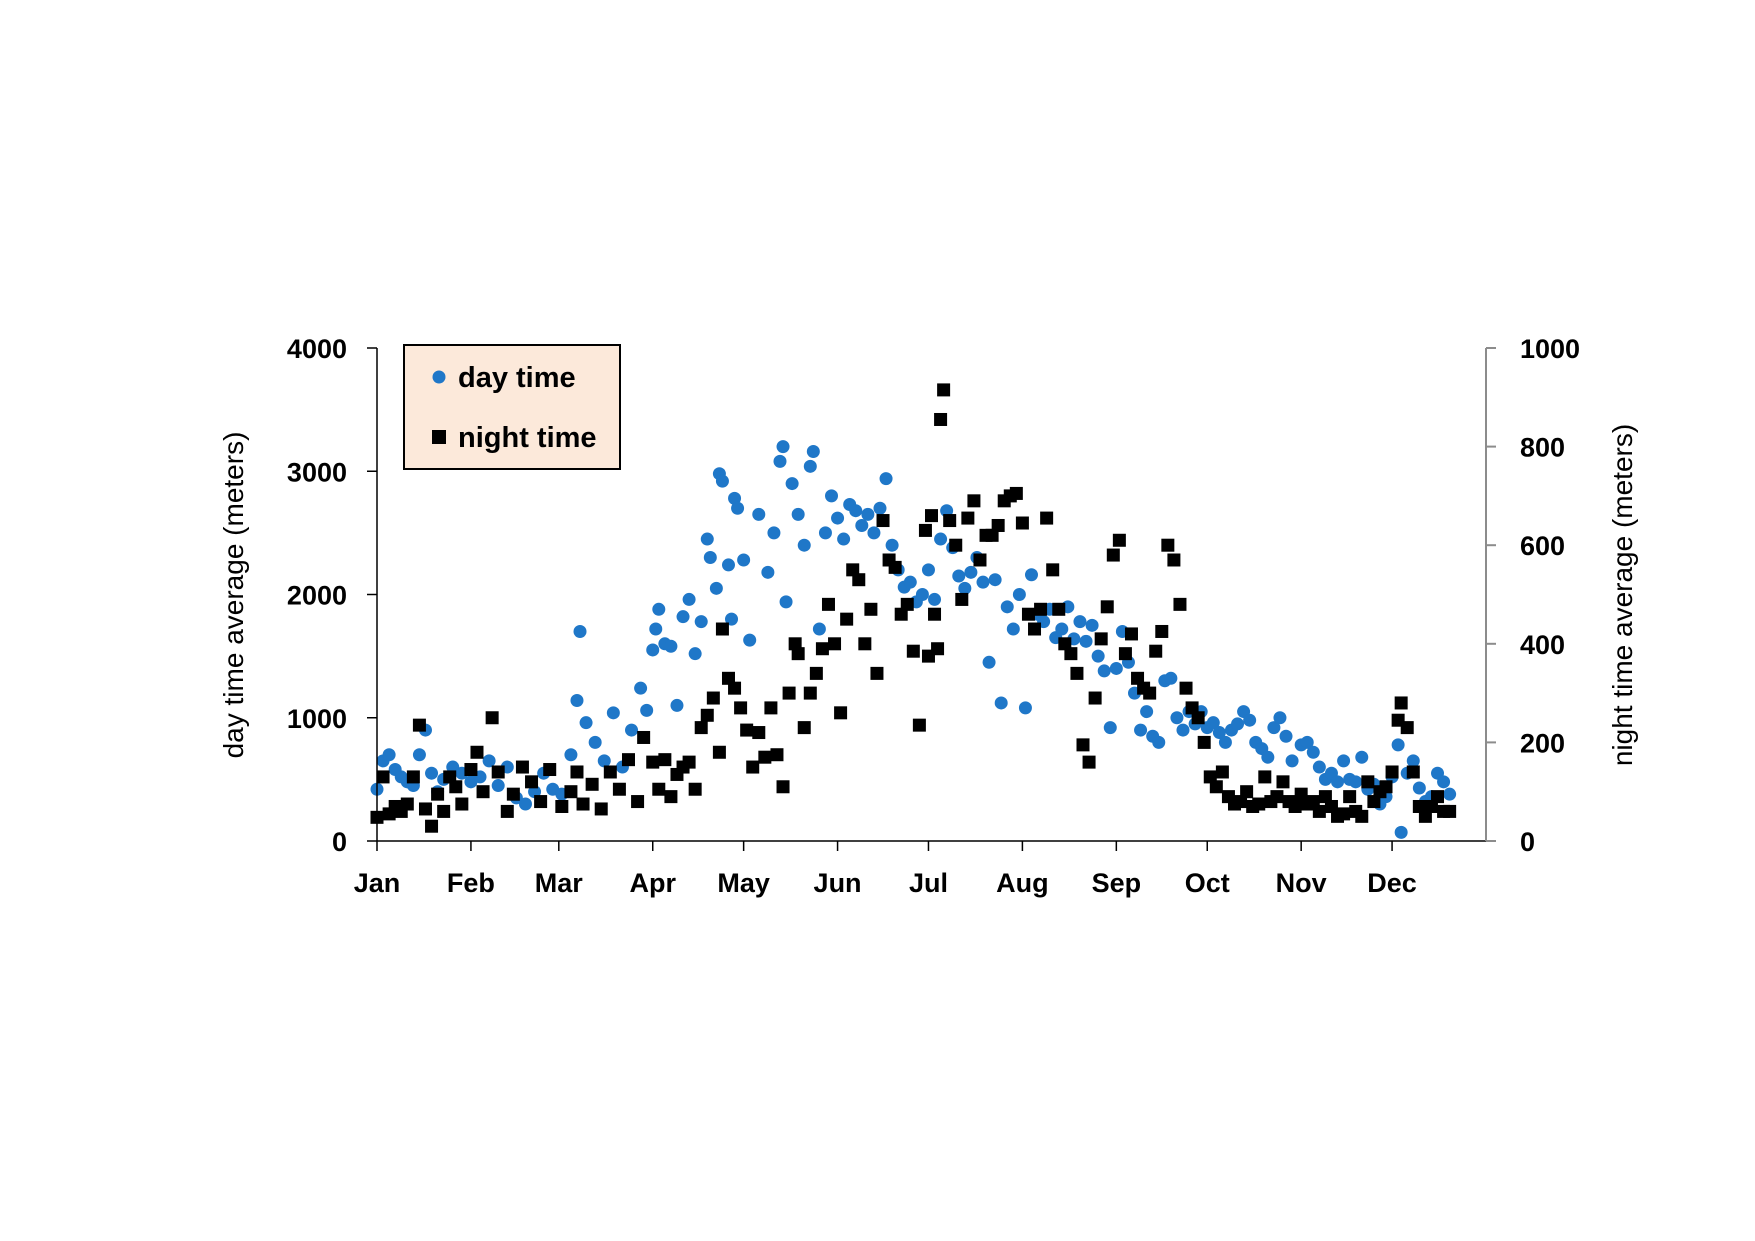  I want to click on right-tick-label: 800, so click(1542, 448).